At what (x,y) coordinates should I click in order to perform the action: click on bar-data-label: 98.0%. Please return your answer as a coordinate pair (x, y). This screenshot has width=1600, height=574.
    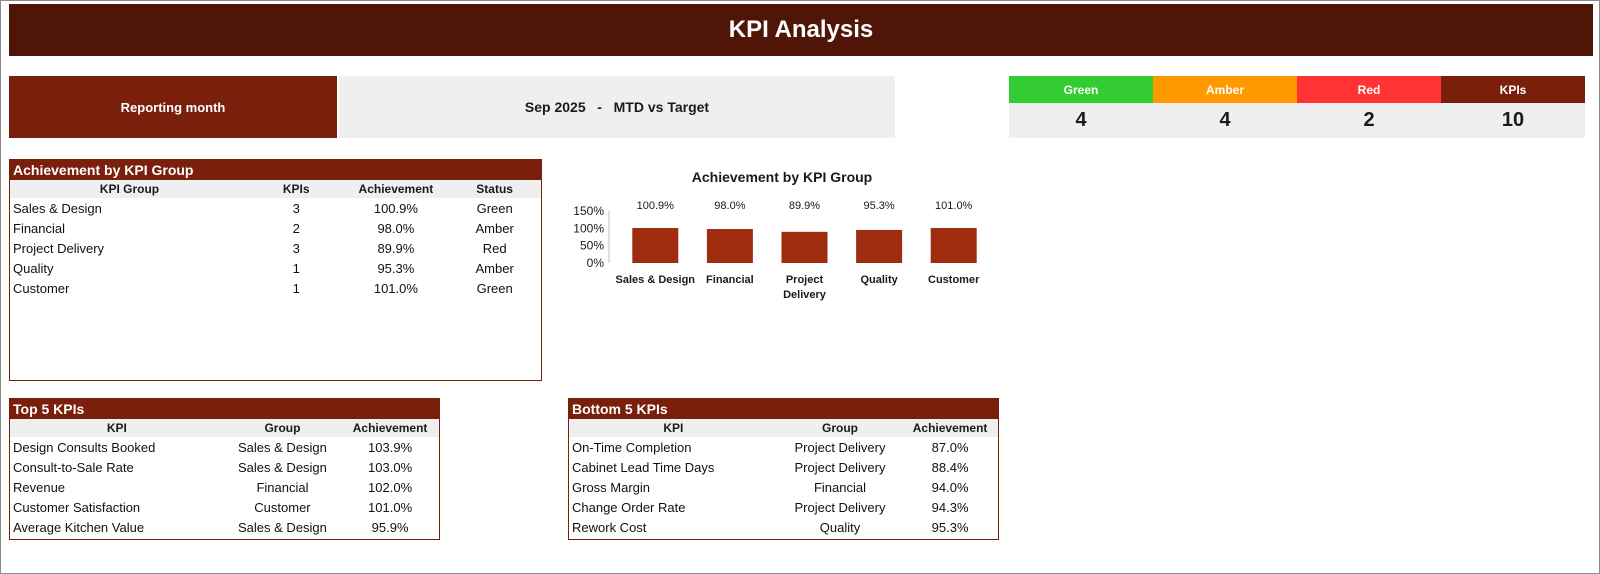
    Looking at the image, I should click on (729, 206).